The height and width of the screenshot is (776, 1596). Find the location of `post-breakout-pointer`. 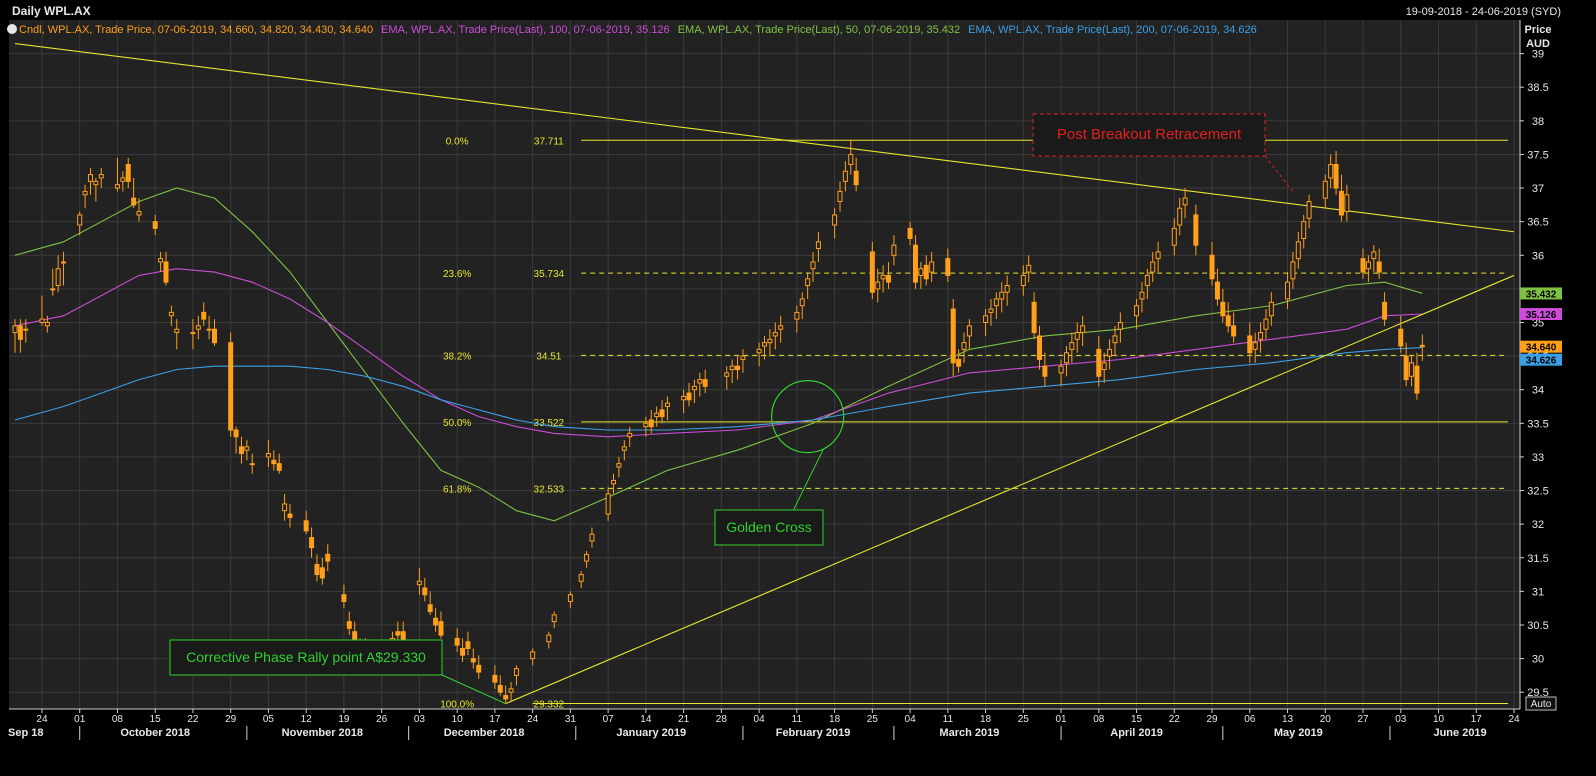

post-breakout-pointer is located at coordinates (1279, 173).